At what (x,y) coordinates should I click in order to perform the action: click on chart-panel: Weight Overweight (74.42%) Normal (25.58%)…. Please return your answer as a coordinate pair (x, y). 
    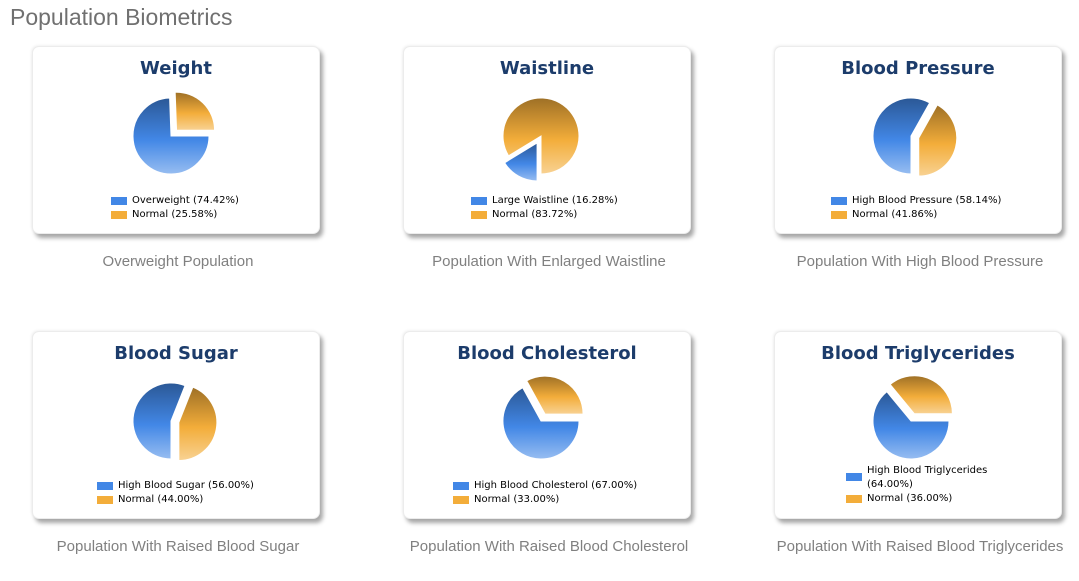
    Looking at the image, I should click on (182, 171).